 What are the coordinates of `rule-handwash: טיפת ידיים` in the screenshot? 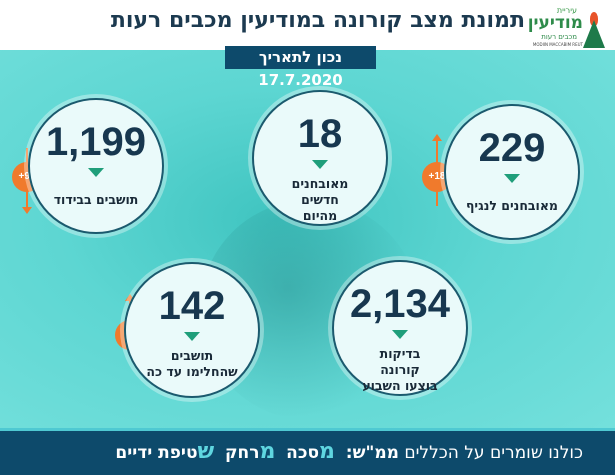 It's located at (156, 453).